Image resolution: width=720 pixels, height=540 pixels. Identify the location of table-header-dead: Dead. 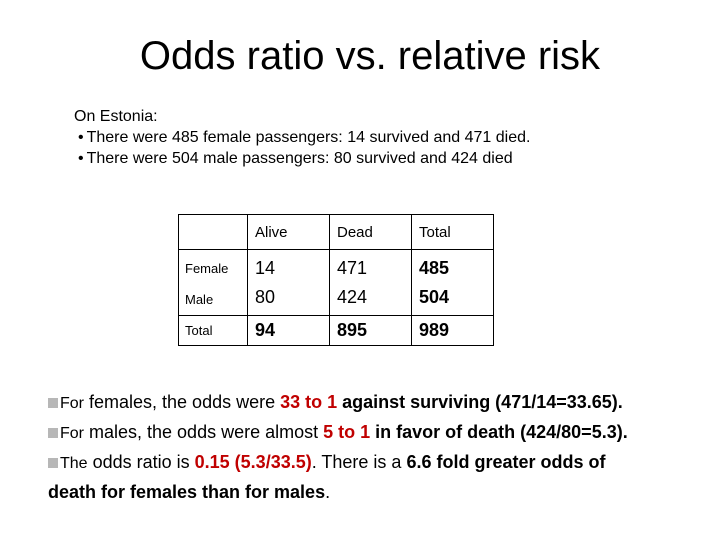
(370, 232).